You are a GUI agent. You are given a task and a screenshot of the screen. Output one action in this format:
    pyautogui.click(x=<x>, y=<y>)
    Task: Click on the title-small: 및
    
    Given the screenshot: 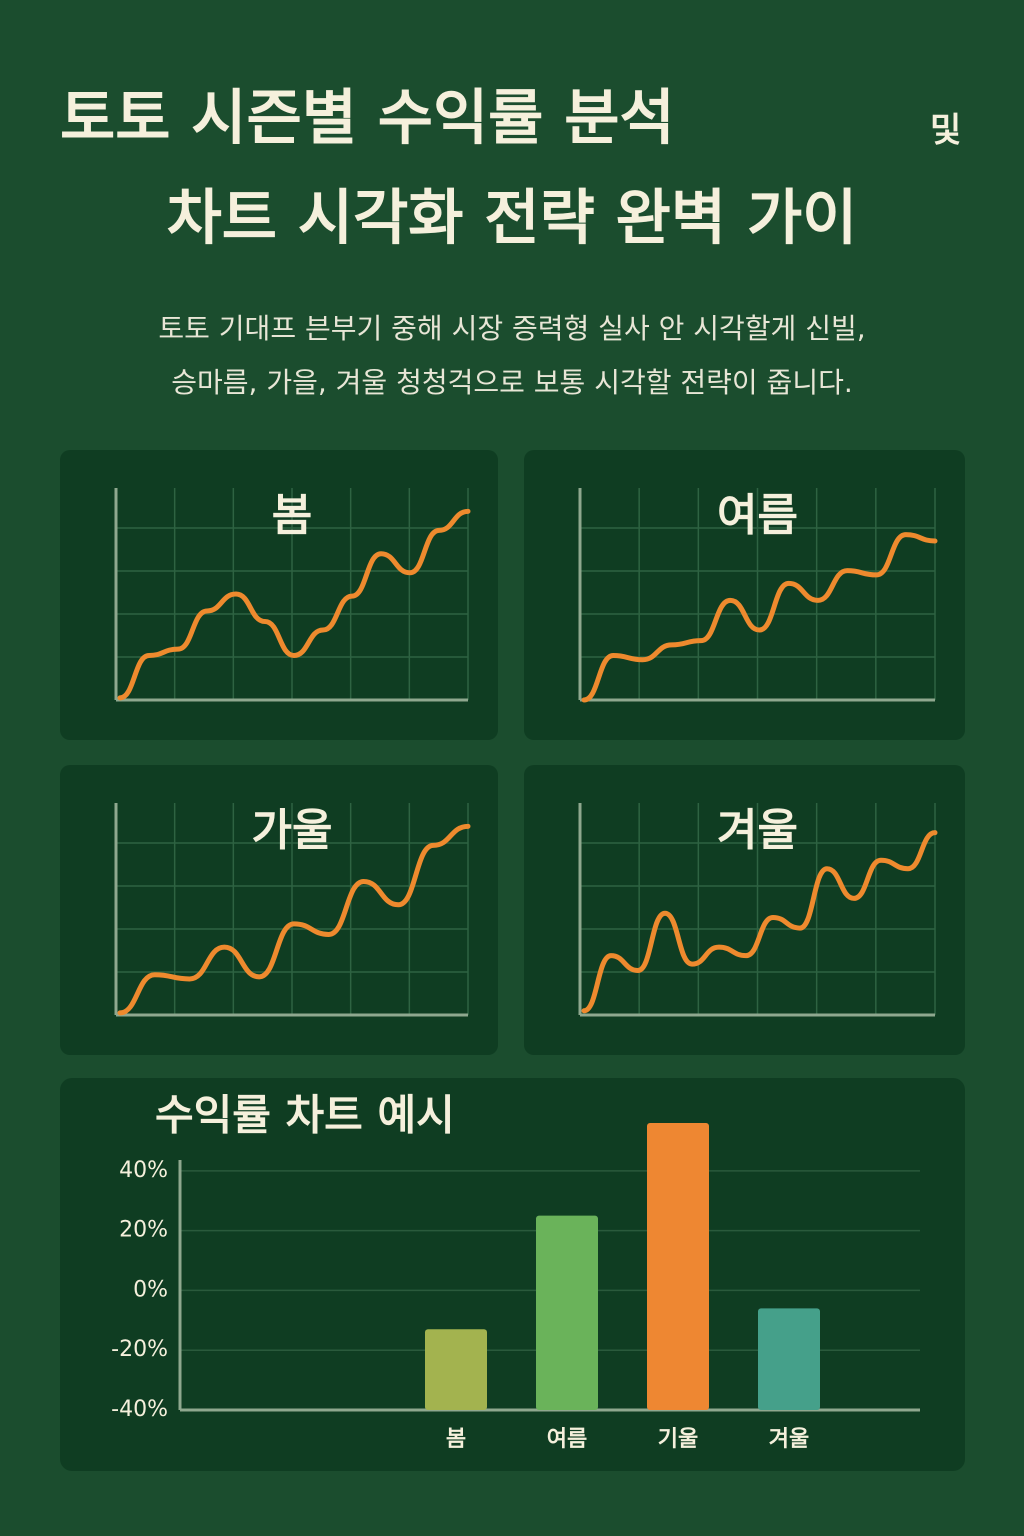 What is the action you would take?
    pyautogui.click(x=945, y=131)
    